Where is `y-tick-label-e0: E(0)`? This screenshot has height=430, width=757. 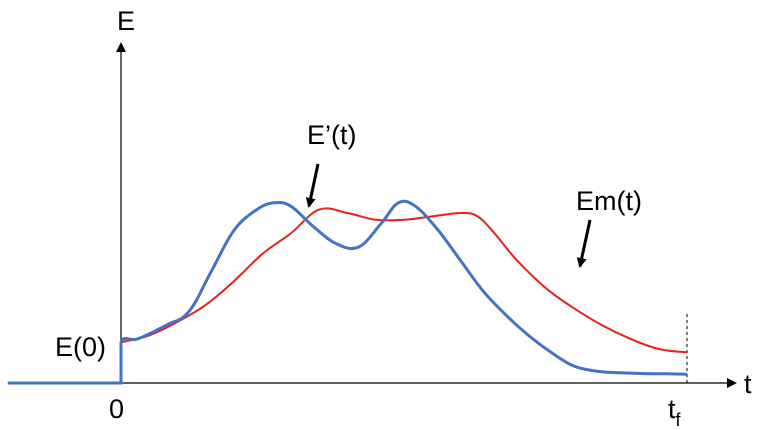 y-tick-label-e0: E(0) is located at coordinates (80, 347).